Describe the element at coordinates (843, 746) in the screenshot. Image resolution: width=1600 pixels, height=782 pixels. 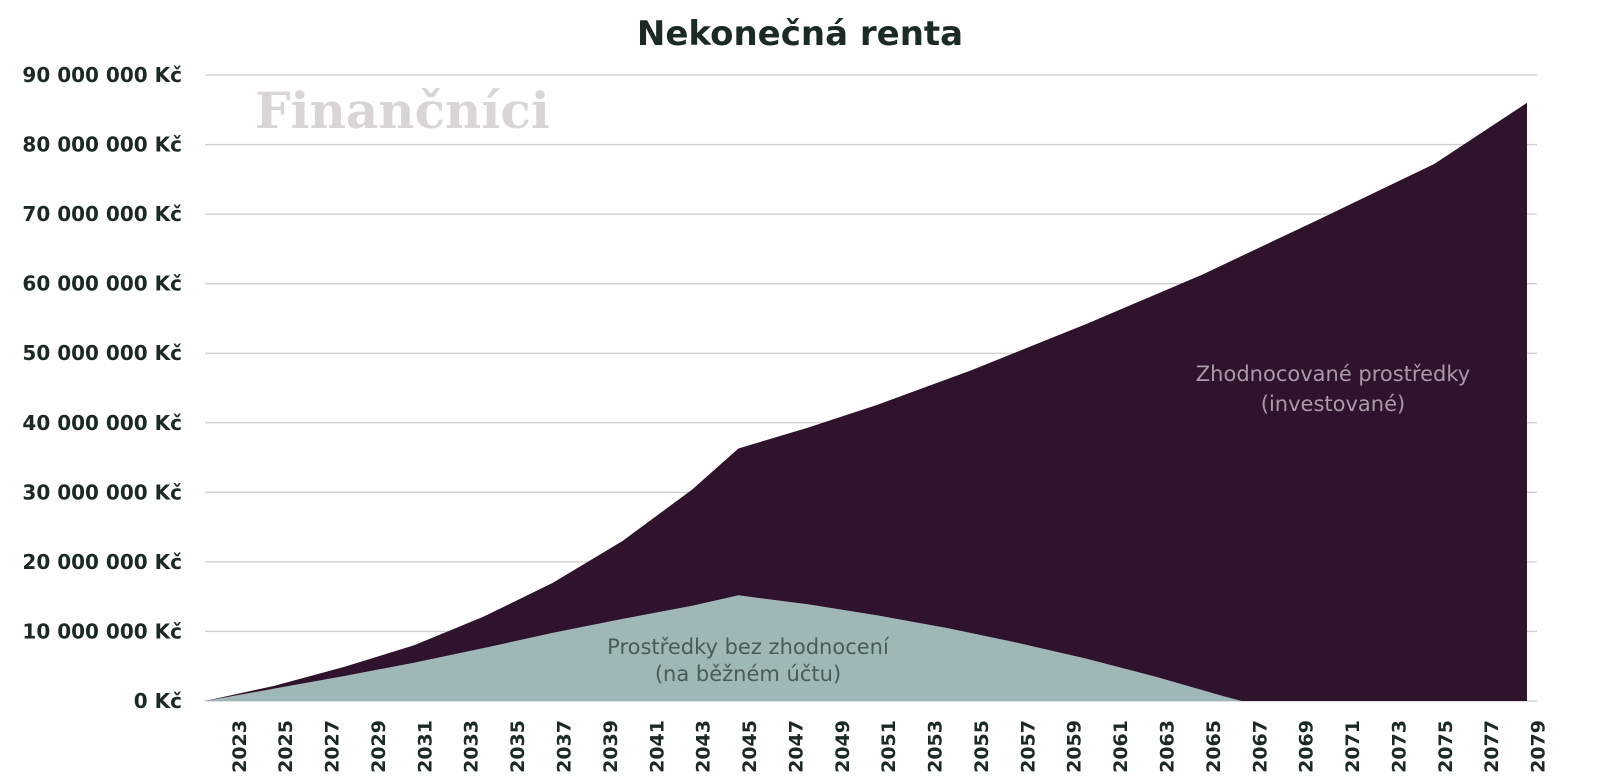
I see `x-tick-label-13: 2049` at that location.